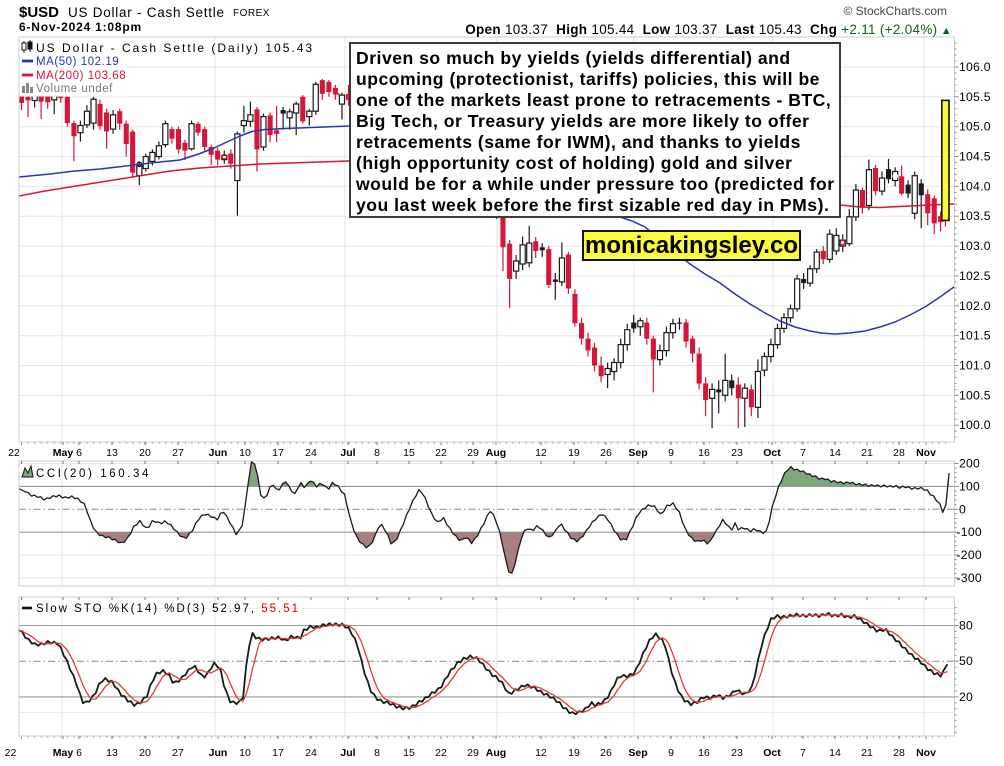 This screenshot has height=766, width=1004. Describe the element at coordinates (975, 366) in the screenshot. I see `svg-text: 101.0` at that location.